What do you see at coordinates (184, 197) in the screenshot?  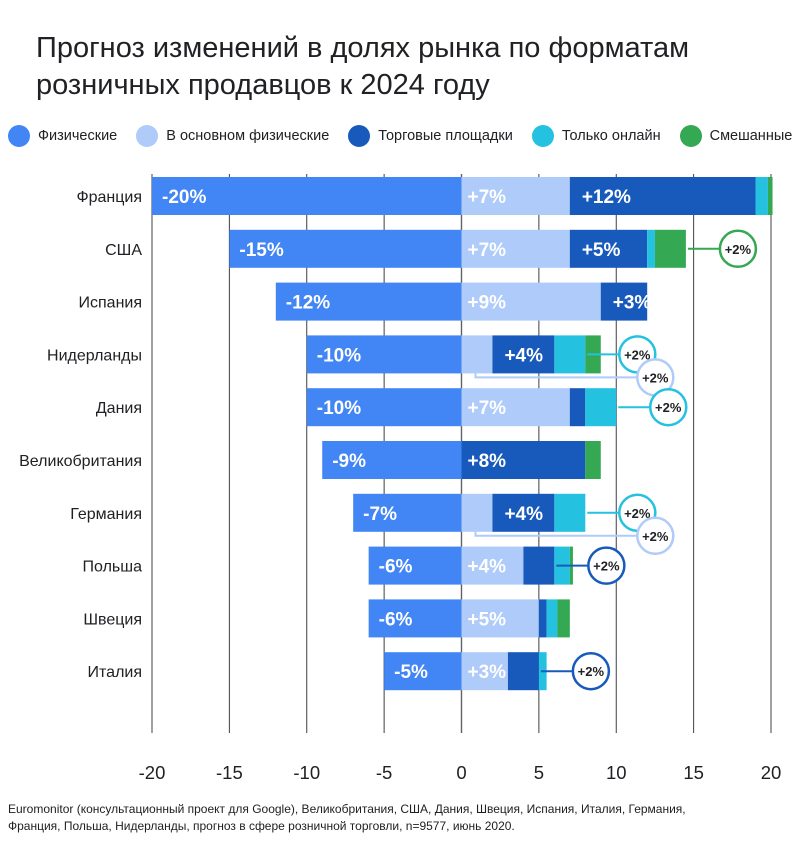 I see `data-label: -20%` at bounding box center [184, 197].